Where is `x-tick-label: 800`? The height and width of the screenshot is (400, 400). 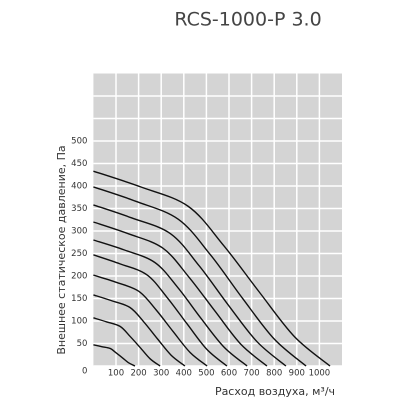
x-tick-label: 800 is located at coordinates (274, 374).